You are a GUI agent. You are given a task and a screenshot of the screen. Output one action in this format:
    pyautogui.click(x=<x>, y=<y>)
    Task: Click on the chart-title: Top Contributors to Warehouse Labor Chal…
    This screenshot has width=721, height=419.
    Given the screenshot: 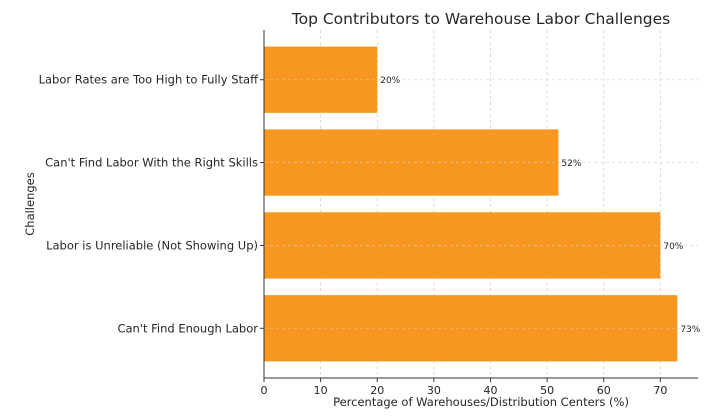 What is the action you would take?
    pyautogui.click(x=480, y=19)
    